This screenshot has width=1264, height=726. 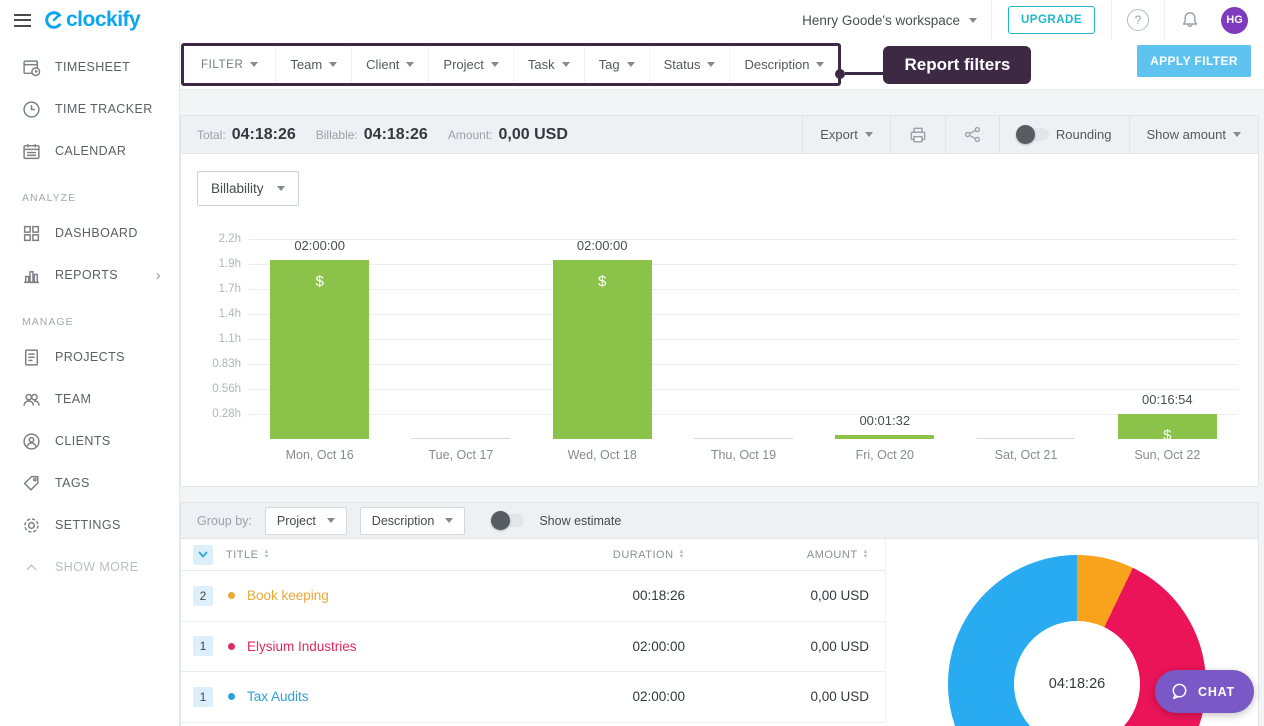 I want to click on sidebar-item-clients: CLIENTS, so click(x=89, y=441).